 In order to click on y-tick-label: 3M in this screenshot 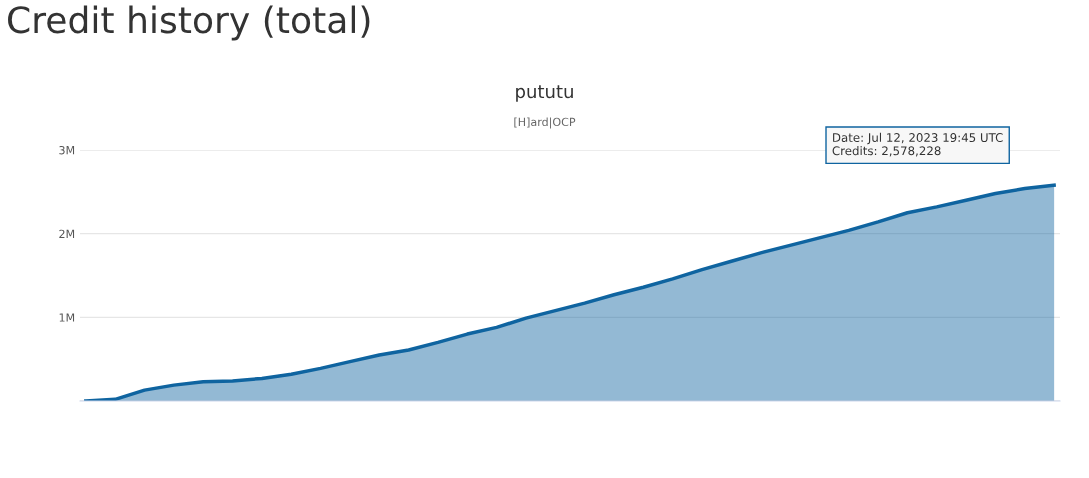, I will do `click(67, 150)`.